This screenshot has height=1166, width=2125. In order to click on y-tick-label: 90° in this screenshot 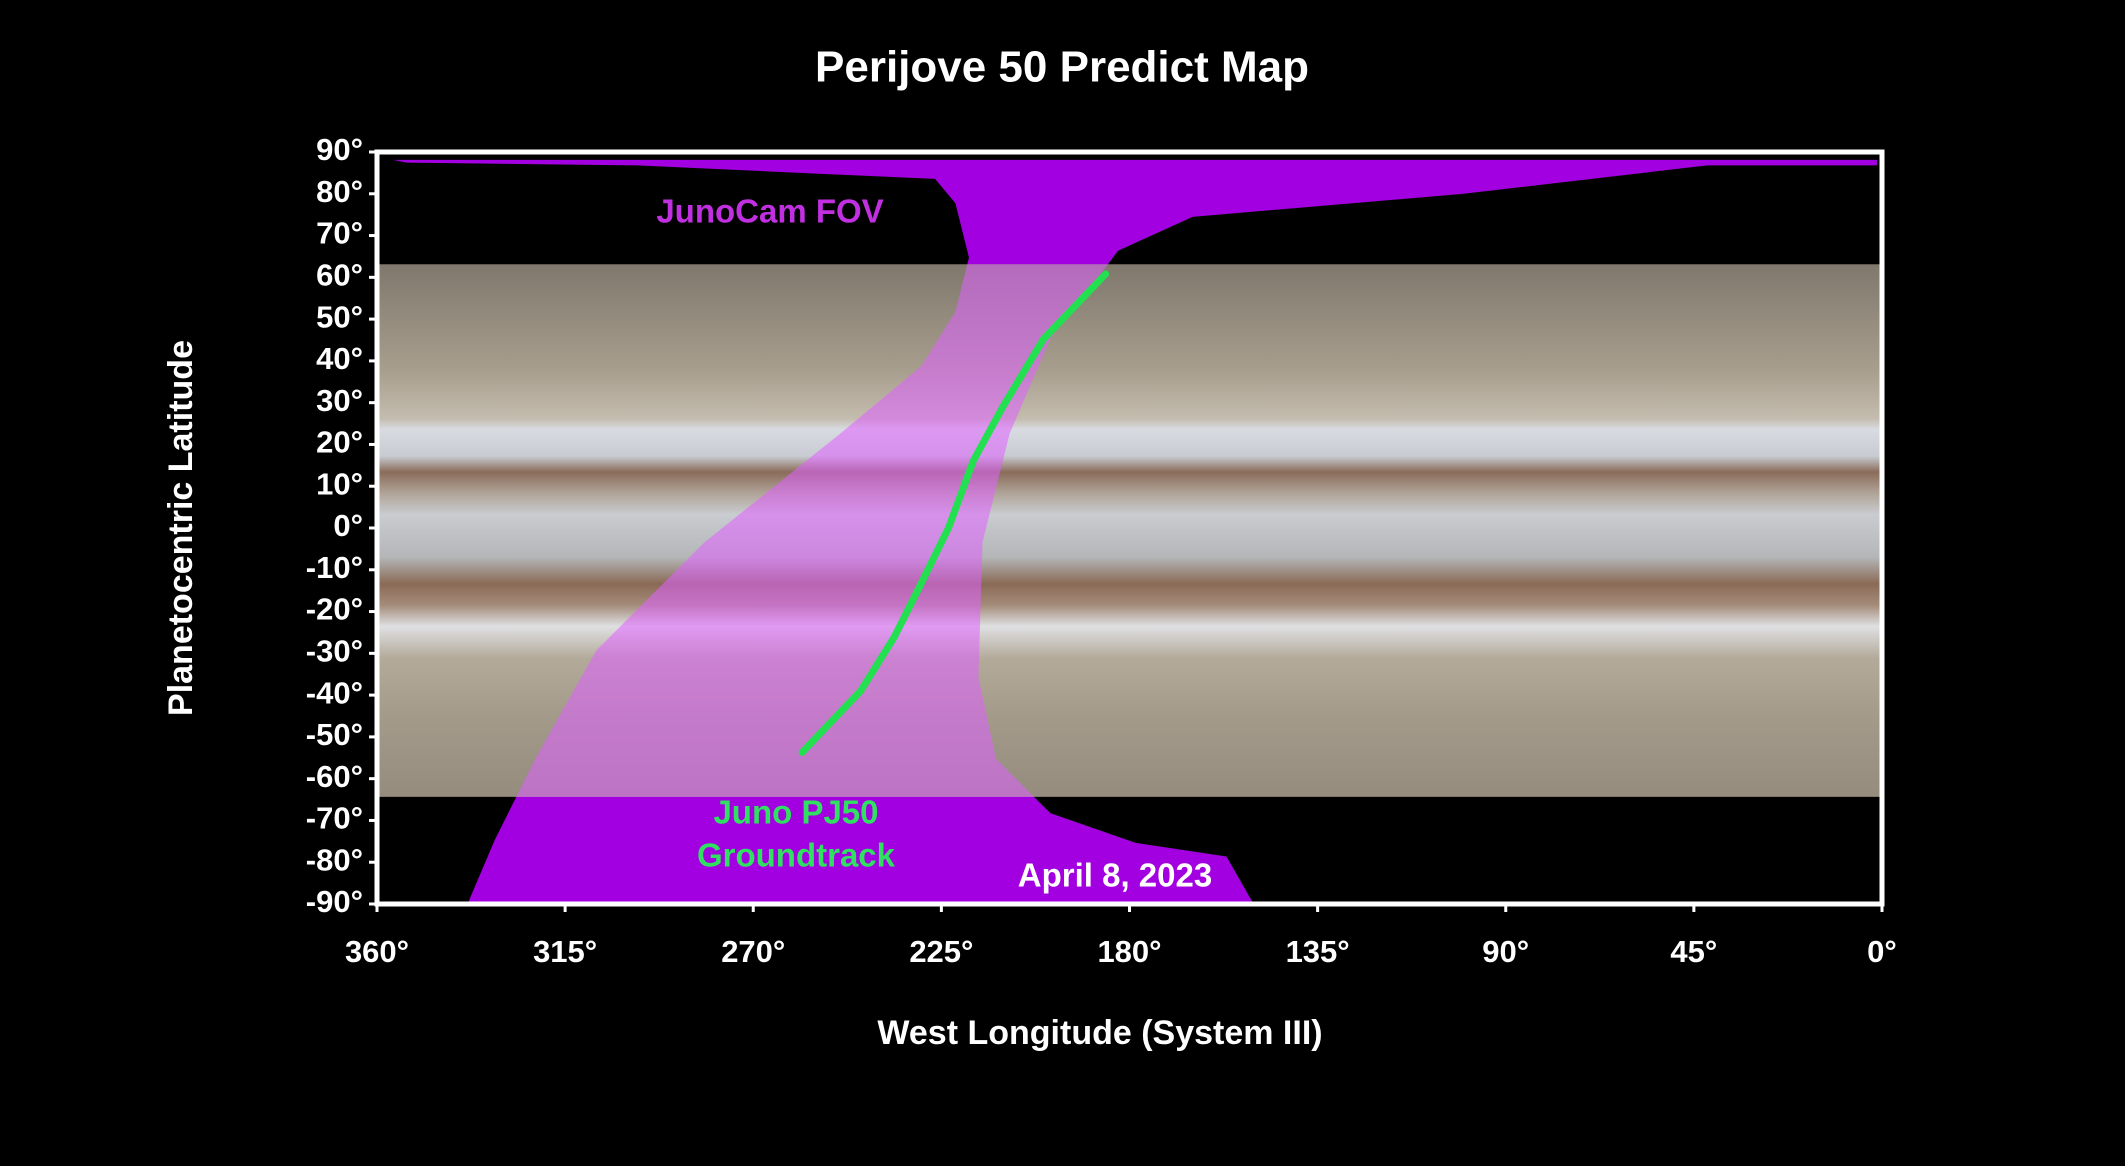, I will do `click(339, 149)`.